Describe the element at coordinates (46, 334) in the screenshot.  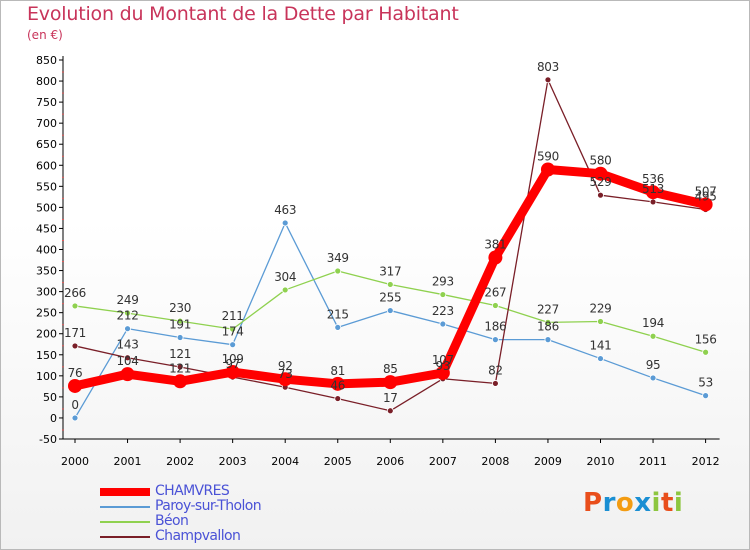
I see `y-tick-label: 200` at that location.